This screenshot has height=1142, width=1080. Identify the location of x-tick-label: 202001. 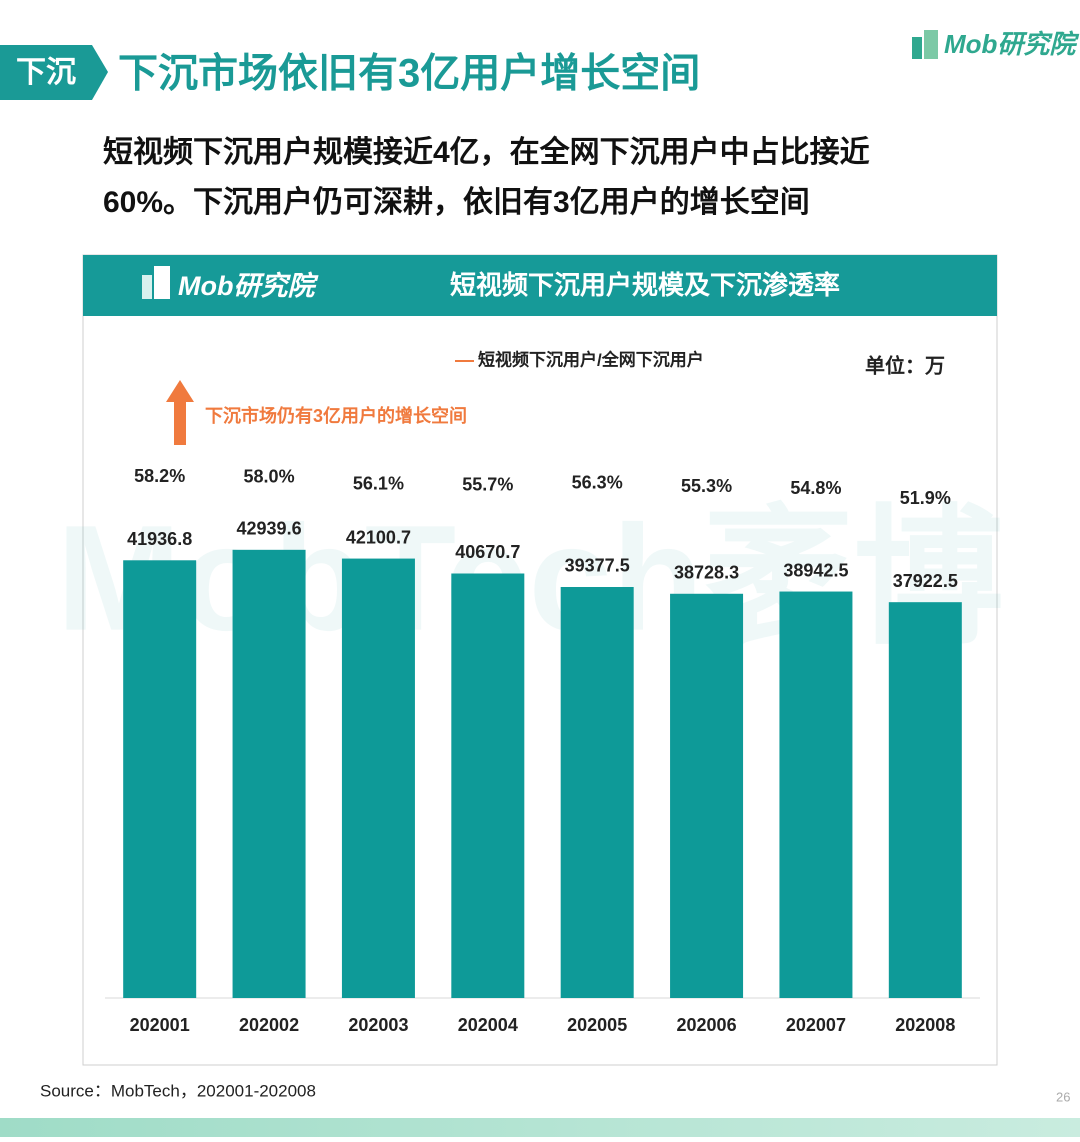
(160, 1025).